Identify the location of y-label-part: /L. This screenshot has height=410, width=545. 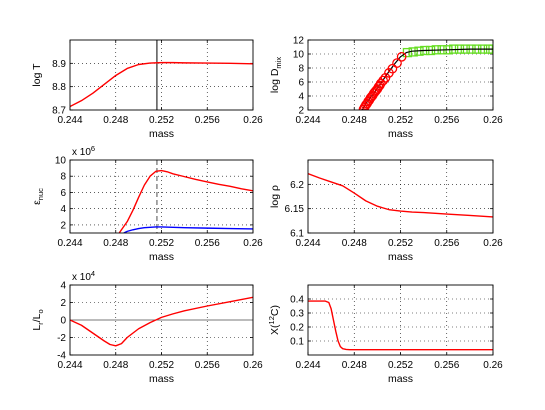
(37, 317).